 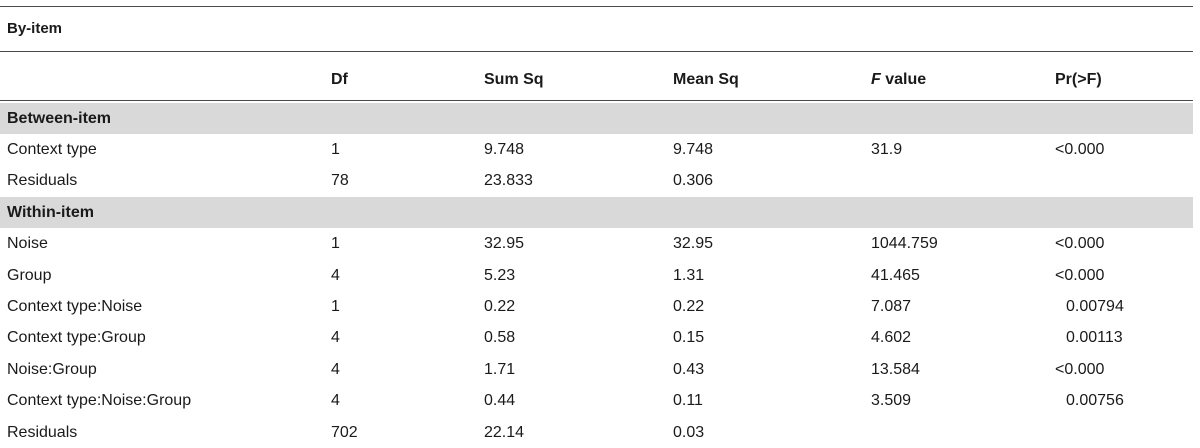 What do you see at coordinates (1078, 79) in the screenshot?
I see `header-pr: Pr(>F)` at bounding box center [1078, 79].